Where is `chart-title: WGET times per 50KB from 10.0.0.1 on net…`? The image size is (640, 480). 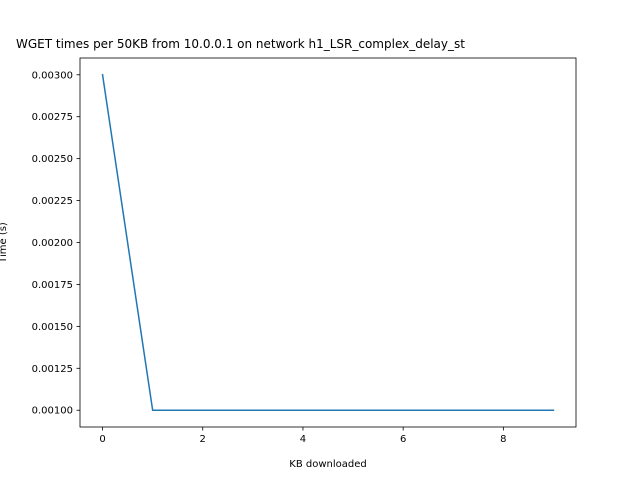
chart-title: WGET times per 50KB from 10.0.0.1 on net… is located at coordinates (240, 44).